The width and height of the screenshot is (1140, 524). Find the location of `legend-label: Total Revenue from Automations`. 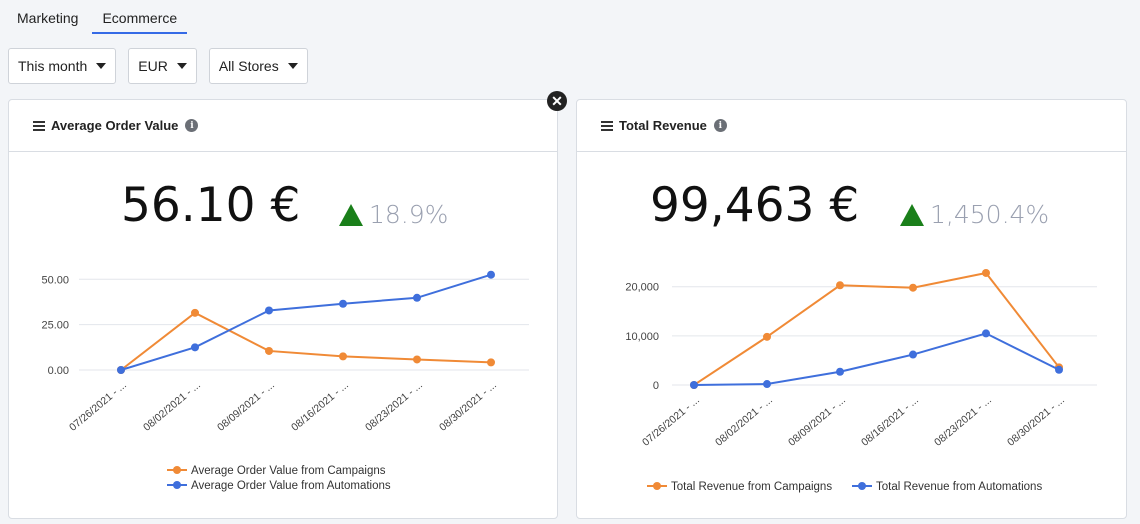

legend-label: Total Revenue from Automations is located at coordinates (959, 487).